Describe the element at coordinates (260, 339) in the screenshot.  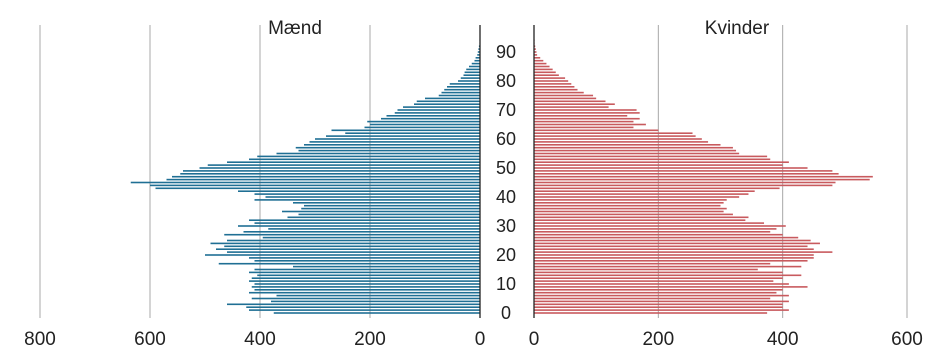
I see `tick-label-left-400: 400` at that location.